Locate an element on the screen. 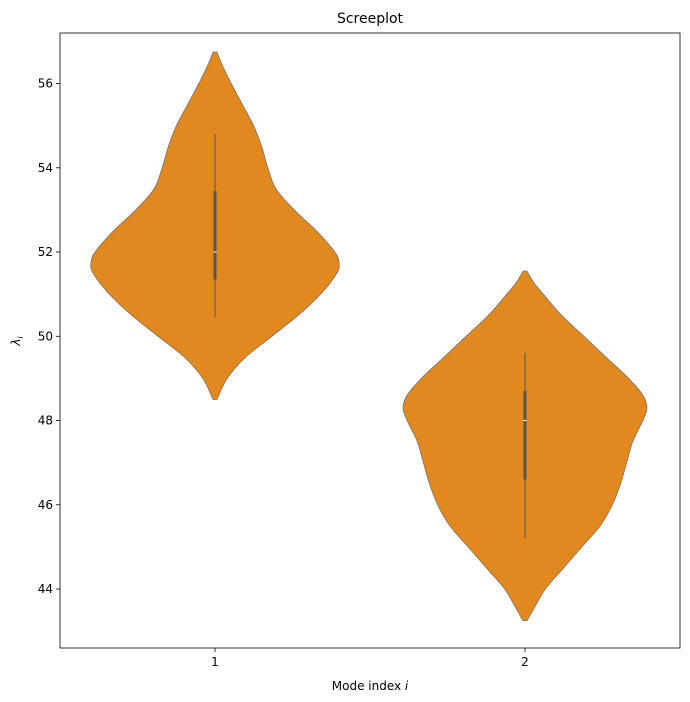 The image size is (690, 702). x-tick-label-1: 1 is located at coordinates (215, 662).